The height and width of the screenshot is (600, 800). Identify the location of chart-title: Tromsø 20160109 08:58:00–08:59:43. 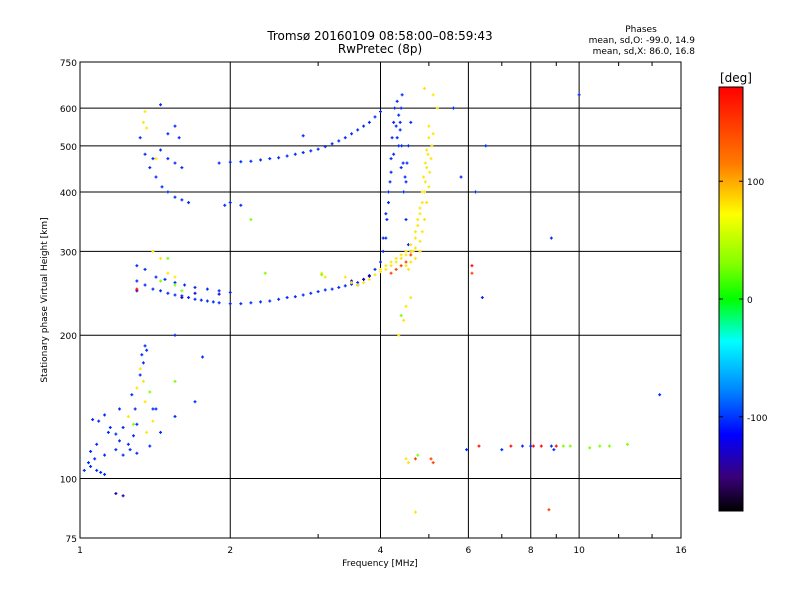
(379, 36).